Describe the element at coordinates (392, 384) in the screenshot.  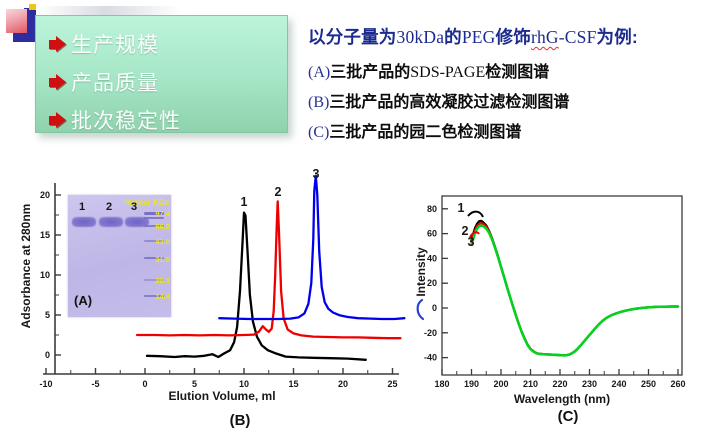
I see `svg-text: 25` at that location.